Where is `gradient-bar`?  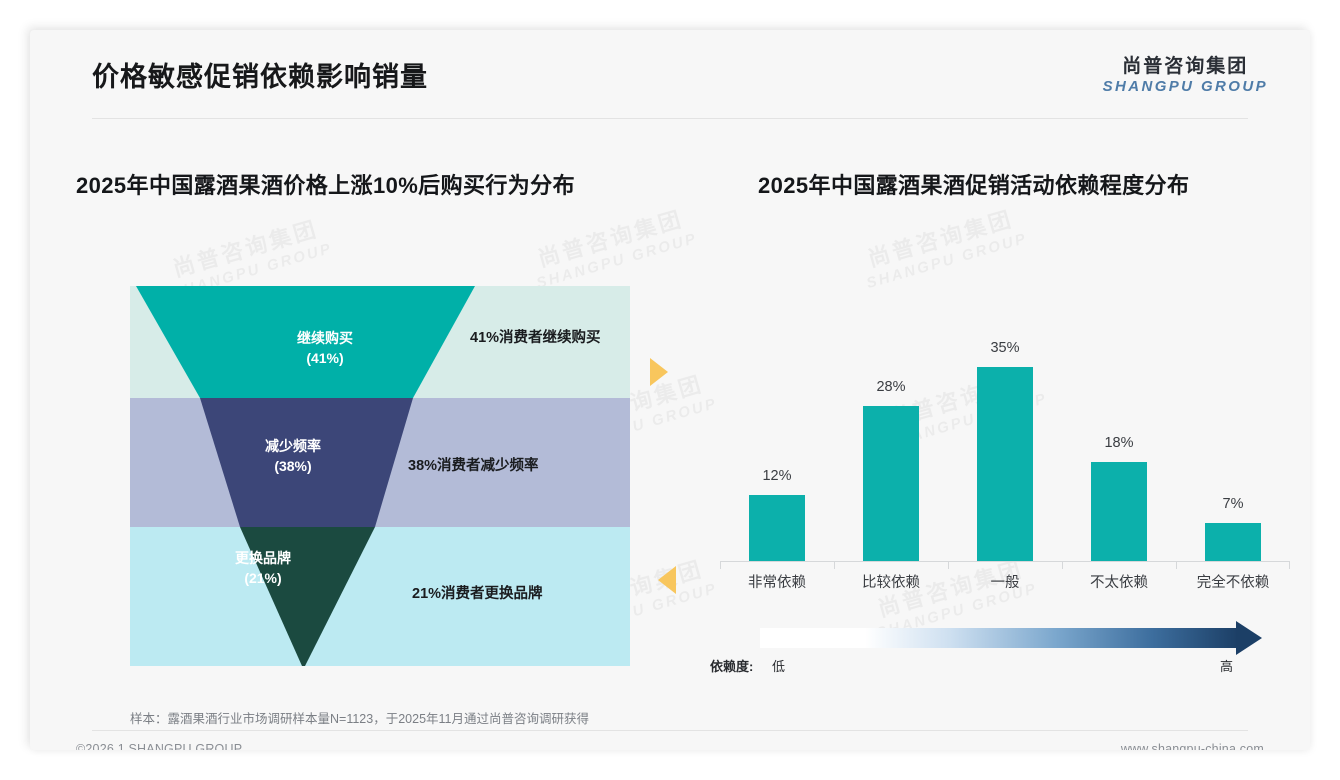 gradient-bar is located at coordinates (999, 638).